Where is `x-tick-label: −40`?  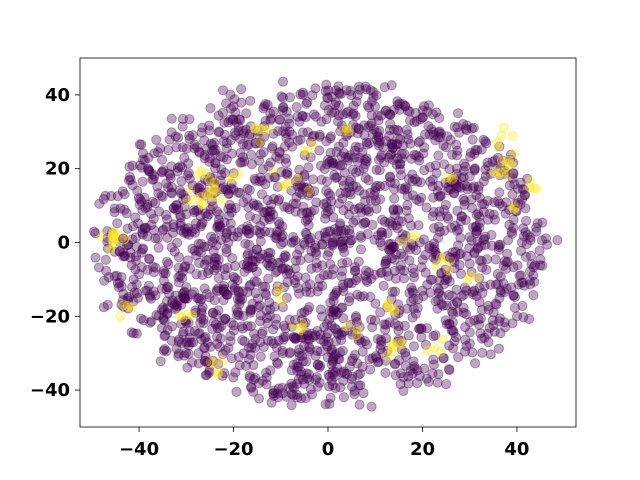 x-tick-label: −40 is located at coordinates (139, 449).